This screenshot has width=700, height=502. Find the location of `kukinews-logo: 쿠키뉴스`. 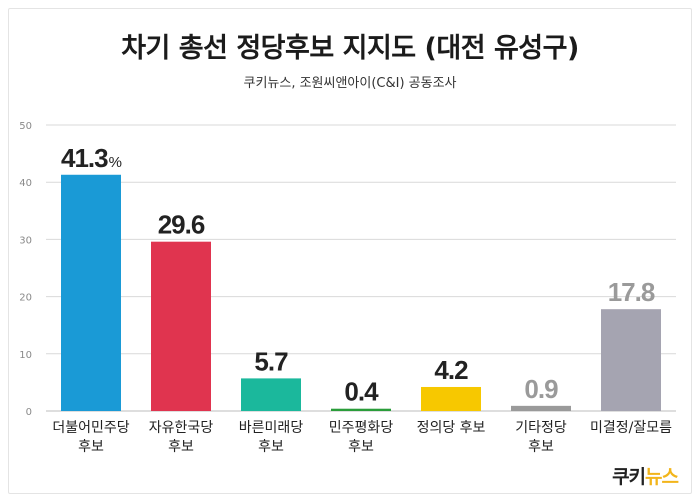

kukinews-logo: 쿠키뉴스 is located at coordinates (645, 475).